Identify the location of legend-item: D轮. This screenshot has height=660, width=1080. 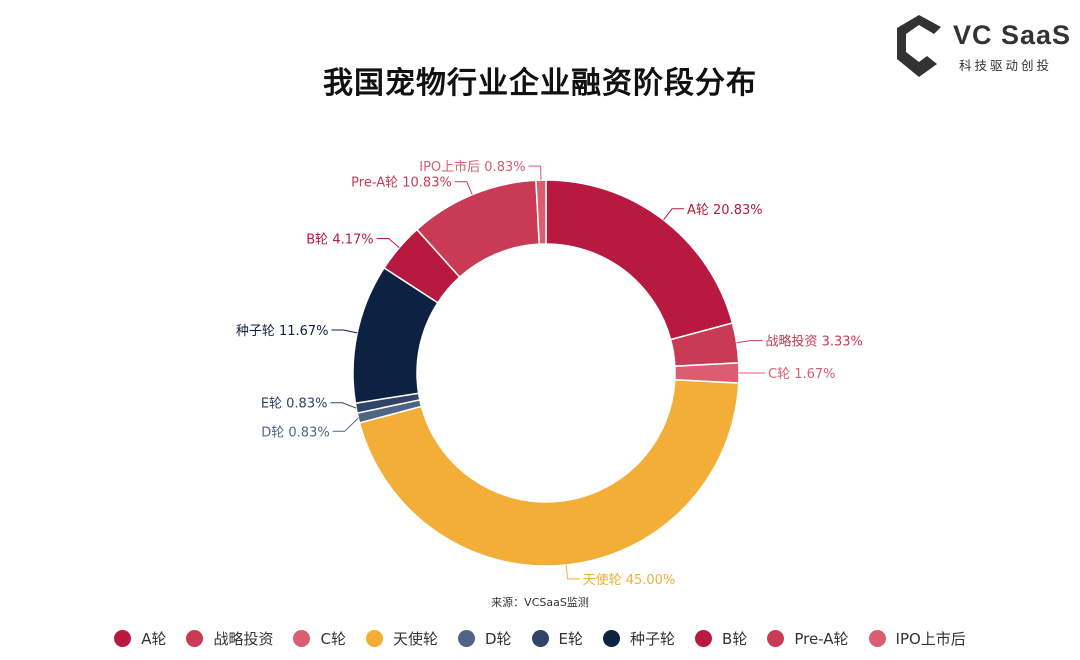
(484, 638).